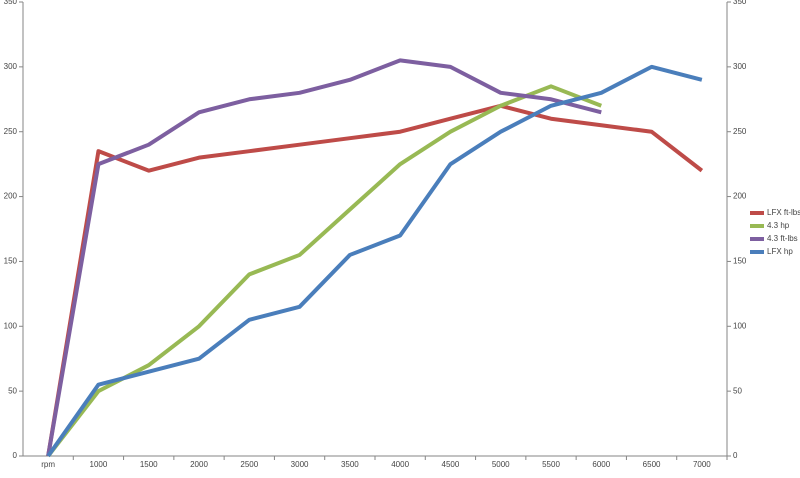 This screenshot has height=478, width=800. Describe the element at coordinates (782, 238) in the screenshot. I see `legend-label: 4.3 ft-lbs` at that location.